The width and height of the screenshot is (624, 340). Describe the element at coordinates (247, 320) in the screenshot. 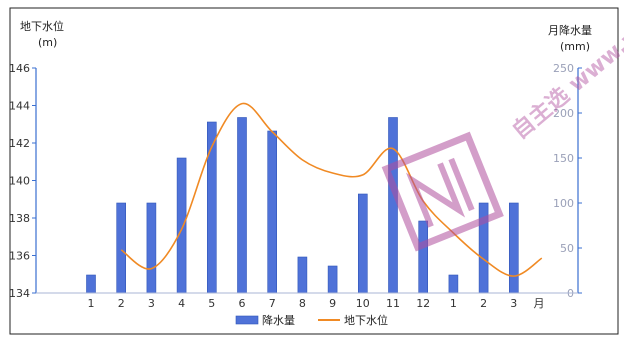

I see `legend-swatch-precipitation` at that location.